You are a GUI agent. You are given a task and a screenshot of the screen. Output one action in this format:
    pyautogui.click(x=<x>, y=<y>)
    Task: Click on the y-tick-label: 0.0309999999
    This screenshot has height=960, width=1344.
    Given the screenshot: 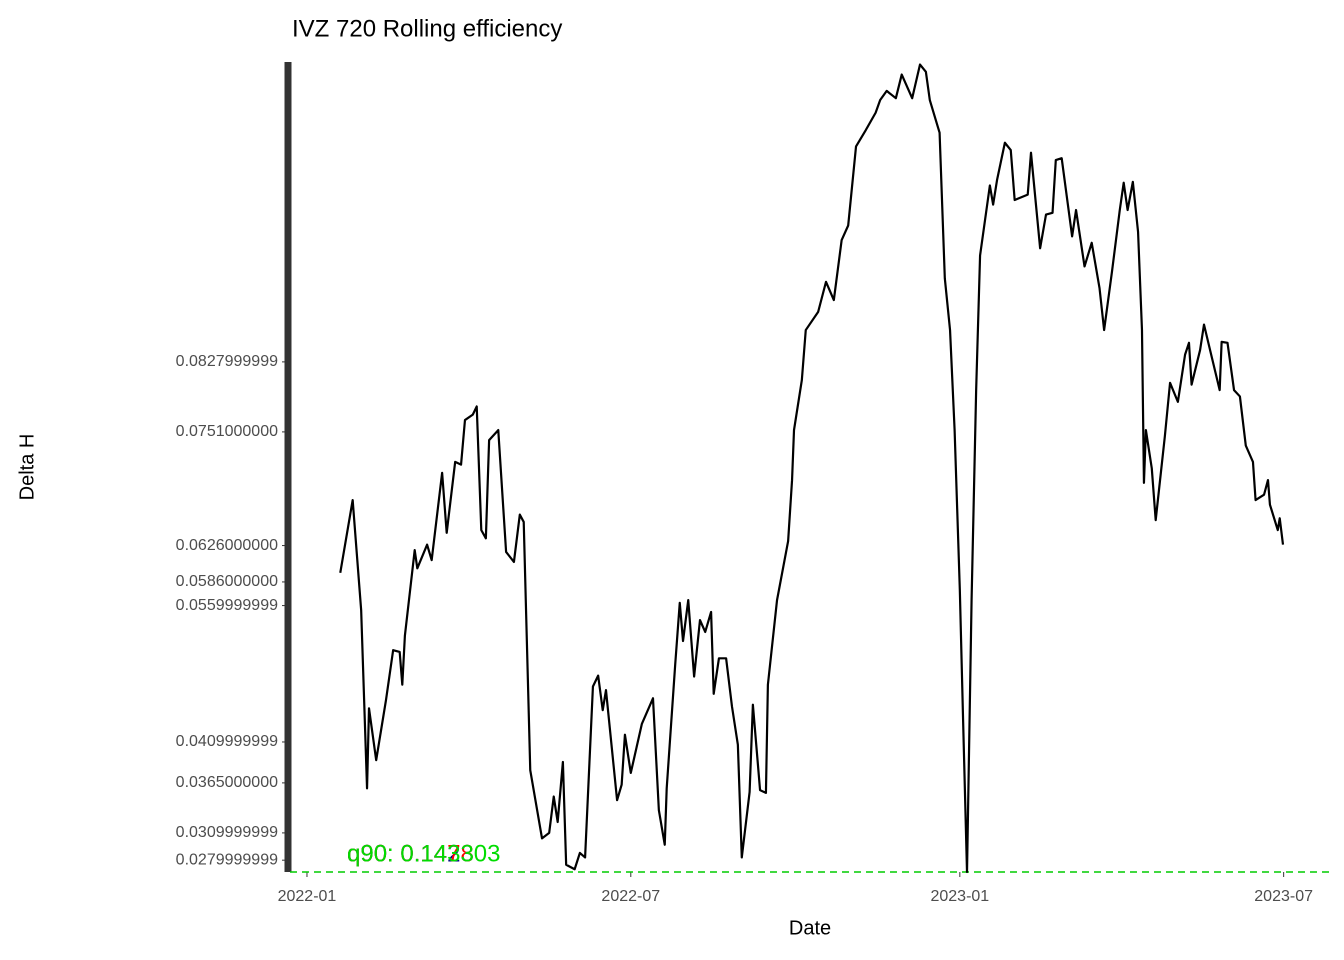 What is the action you would take?
    pyautogui.click(x=227, y=832)
    